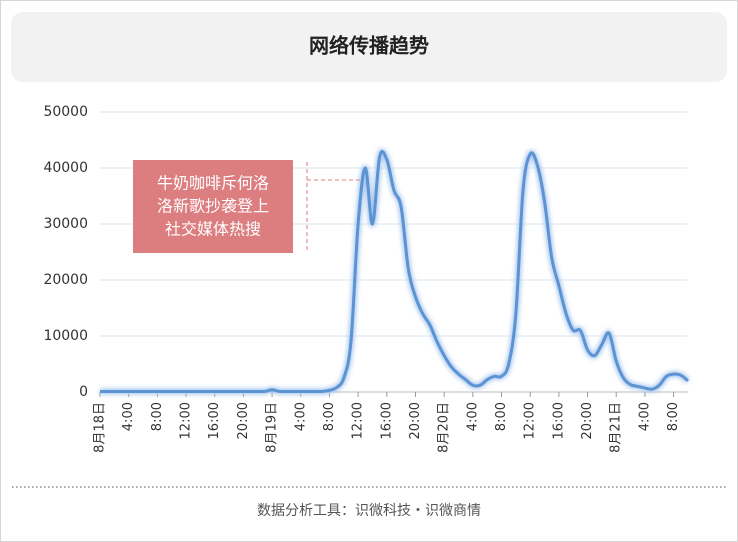 This screenshot has height=542, width=738. I want to click on x-tick-label: 8月18日, so click(100, 427).